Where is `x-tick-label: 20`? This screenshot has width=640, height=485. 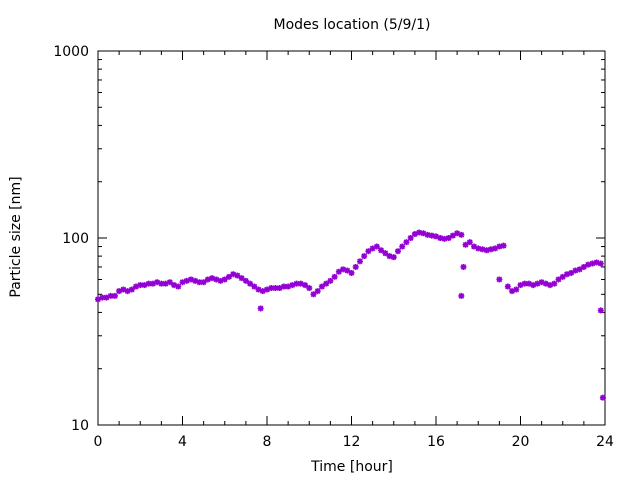
x-tick-label: 20 is located at coordinates (521, 442).